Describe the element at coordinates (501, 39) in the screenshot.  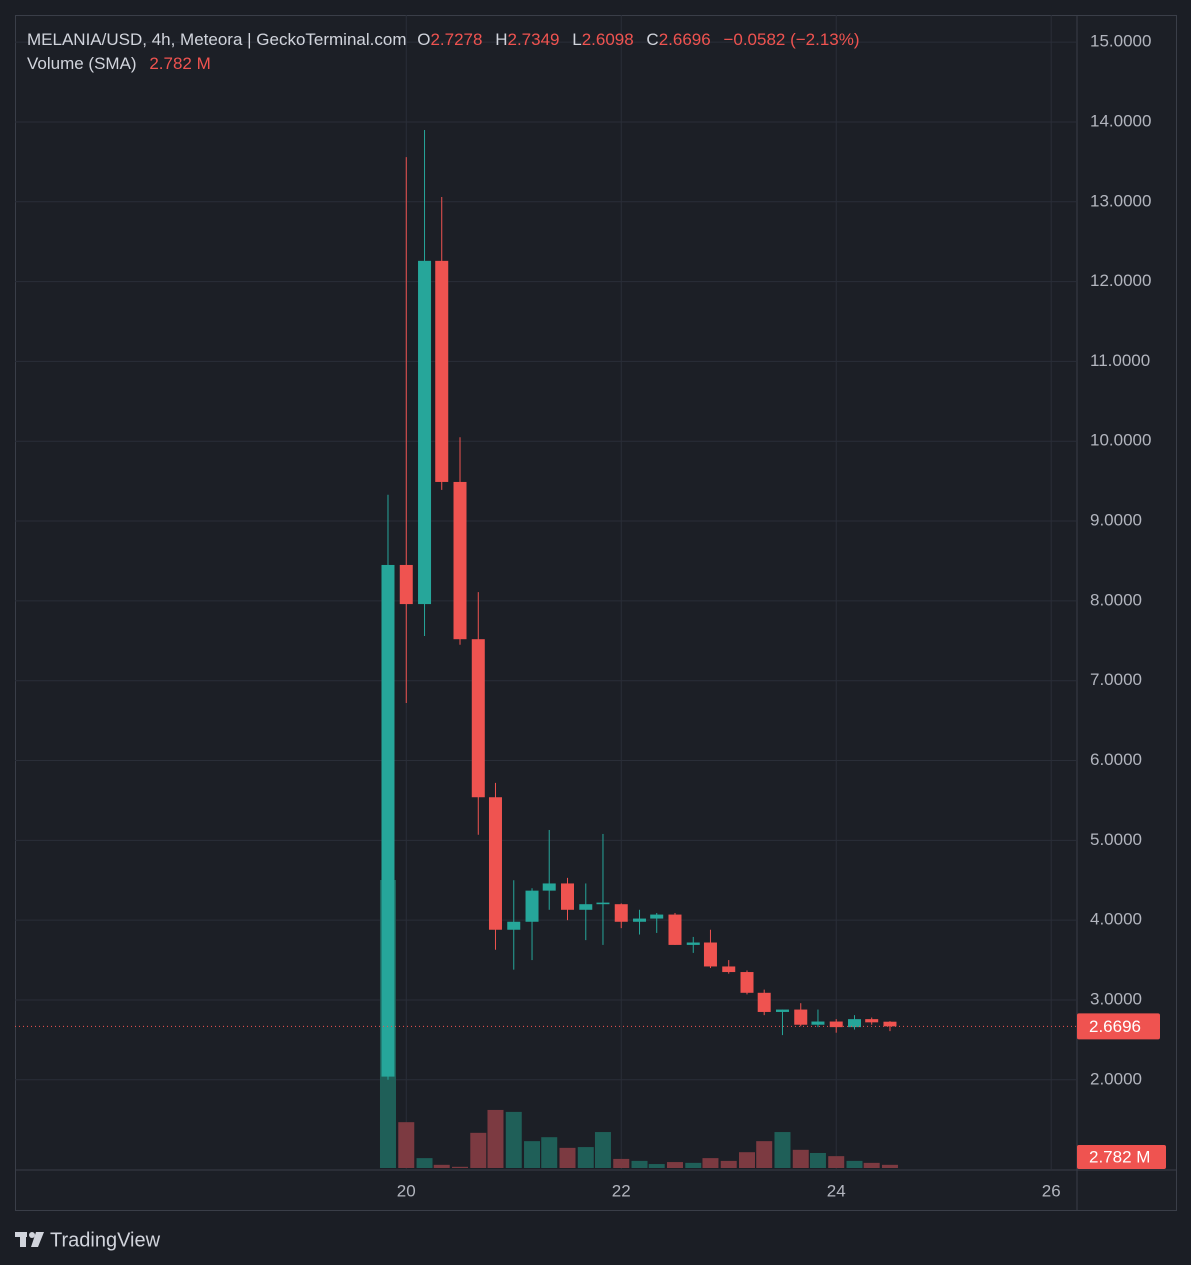
I see `ohlc-label: H` at that location.